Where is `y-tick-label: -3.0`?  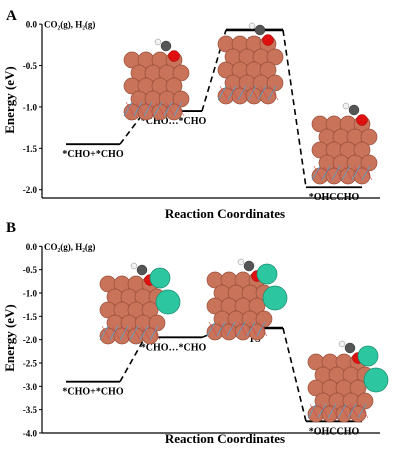
y-tick-label: -3.0 is located at coordinates (30, 387).